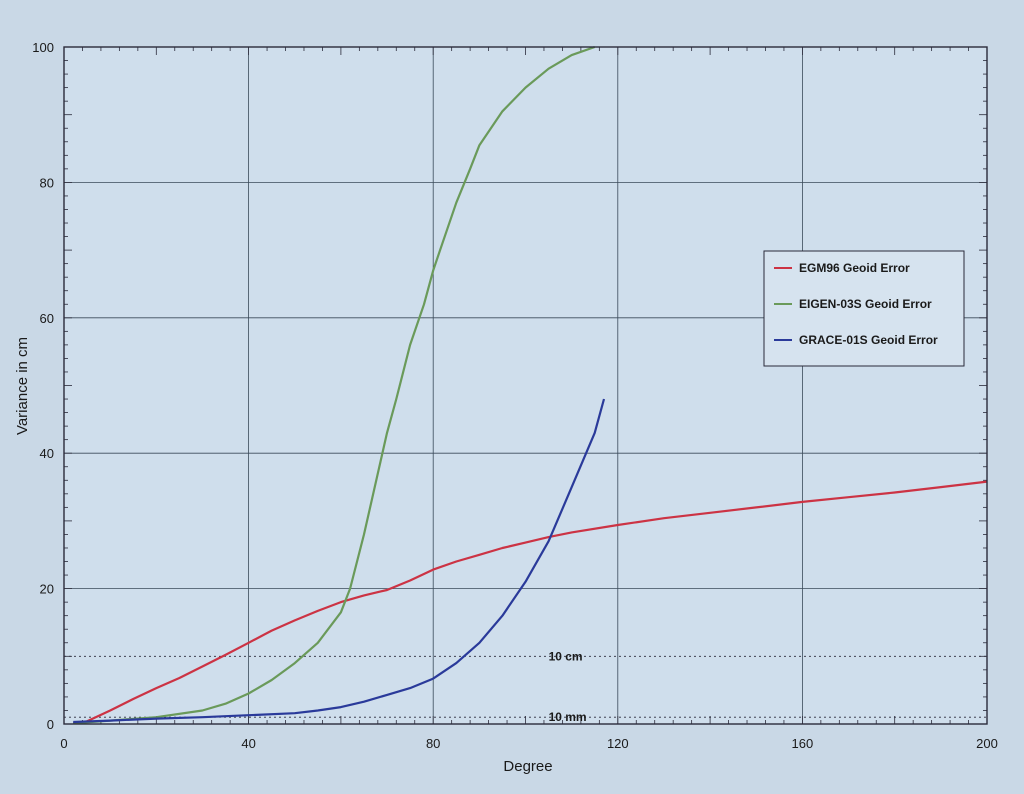 The height and width of the screenshot is (794, 1024). Describe the element at coordinates (50, 724) in the screenshot. I see `y-tick-label: 0` at that location.